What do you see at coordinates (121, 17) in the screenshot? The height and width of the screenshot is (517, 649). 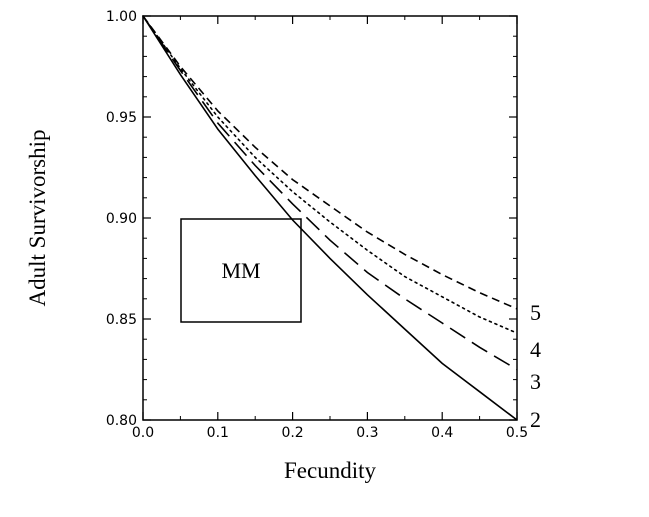 I see `y-tick-label: 1.00` at bounding box center [121, 17].